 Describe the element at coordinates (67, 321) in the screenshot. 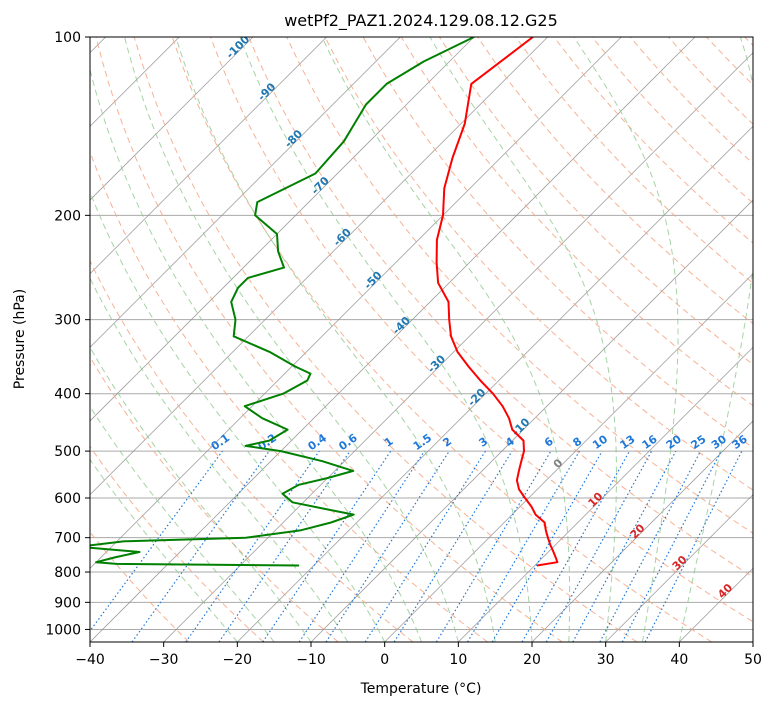

I see `y-tick-label: 300` at that location.